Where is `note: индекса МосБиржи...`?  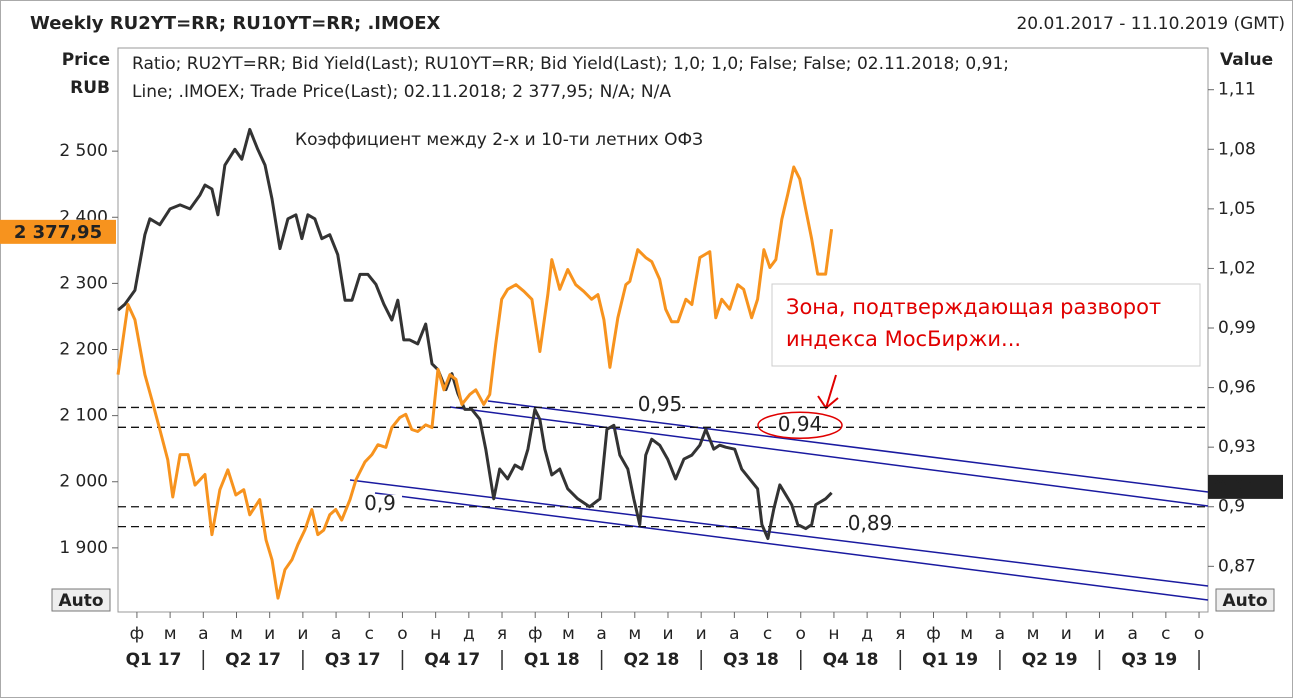 note: индекса МосБиржи... is located at coordinates (903, 339).